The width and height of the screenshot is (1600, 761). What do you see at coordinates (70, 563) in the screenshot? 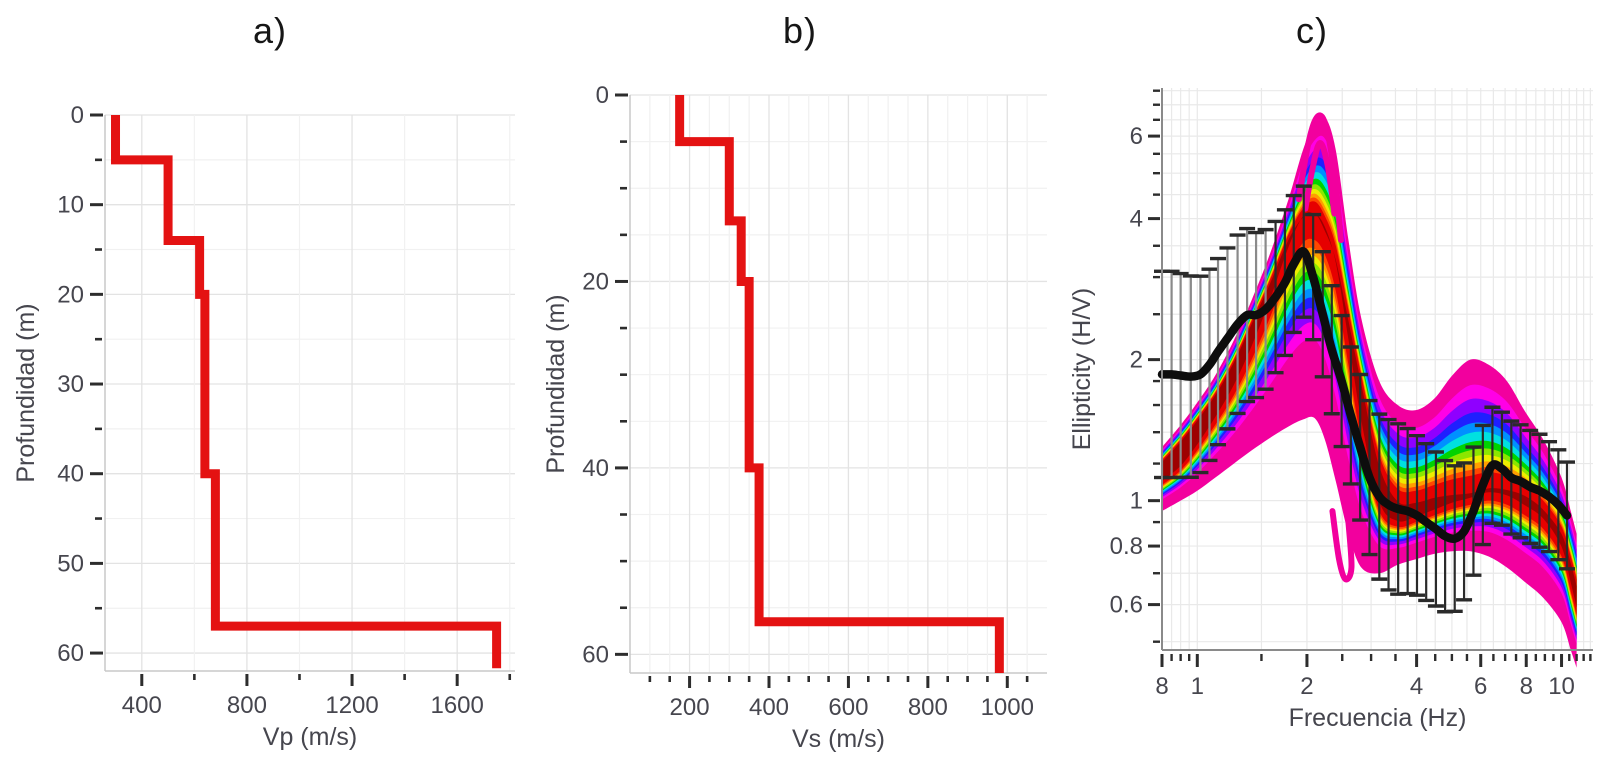
I see `svg-text: 50` at bounding box center [70, 563].